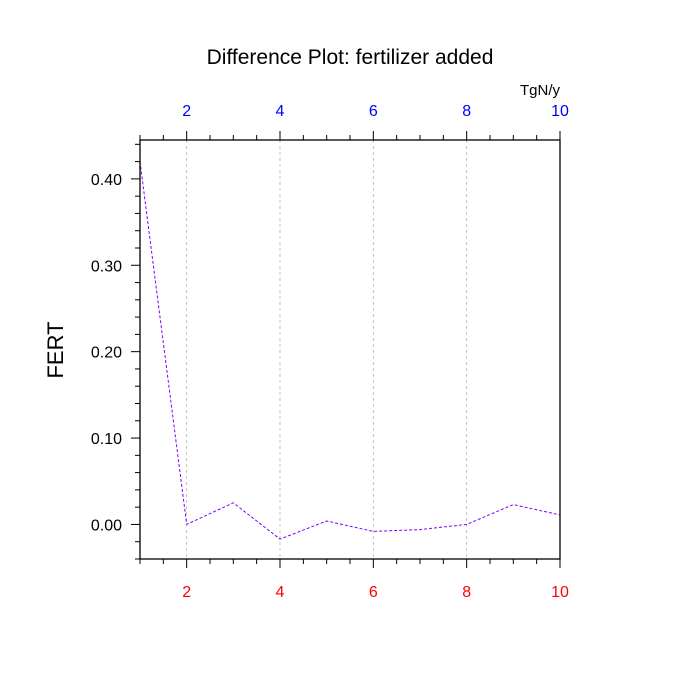 The width and height of the screenshot is (700, 700). I want to click on y-tick-label: 0.00, so click(106, 525).